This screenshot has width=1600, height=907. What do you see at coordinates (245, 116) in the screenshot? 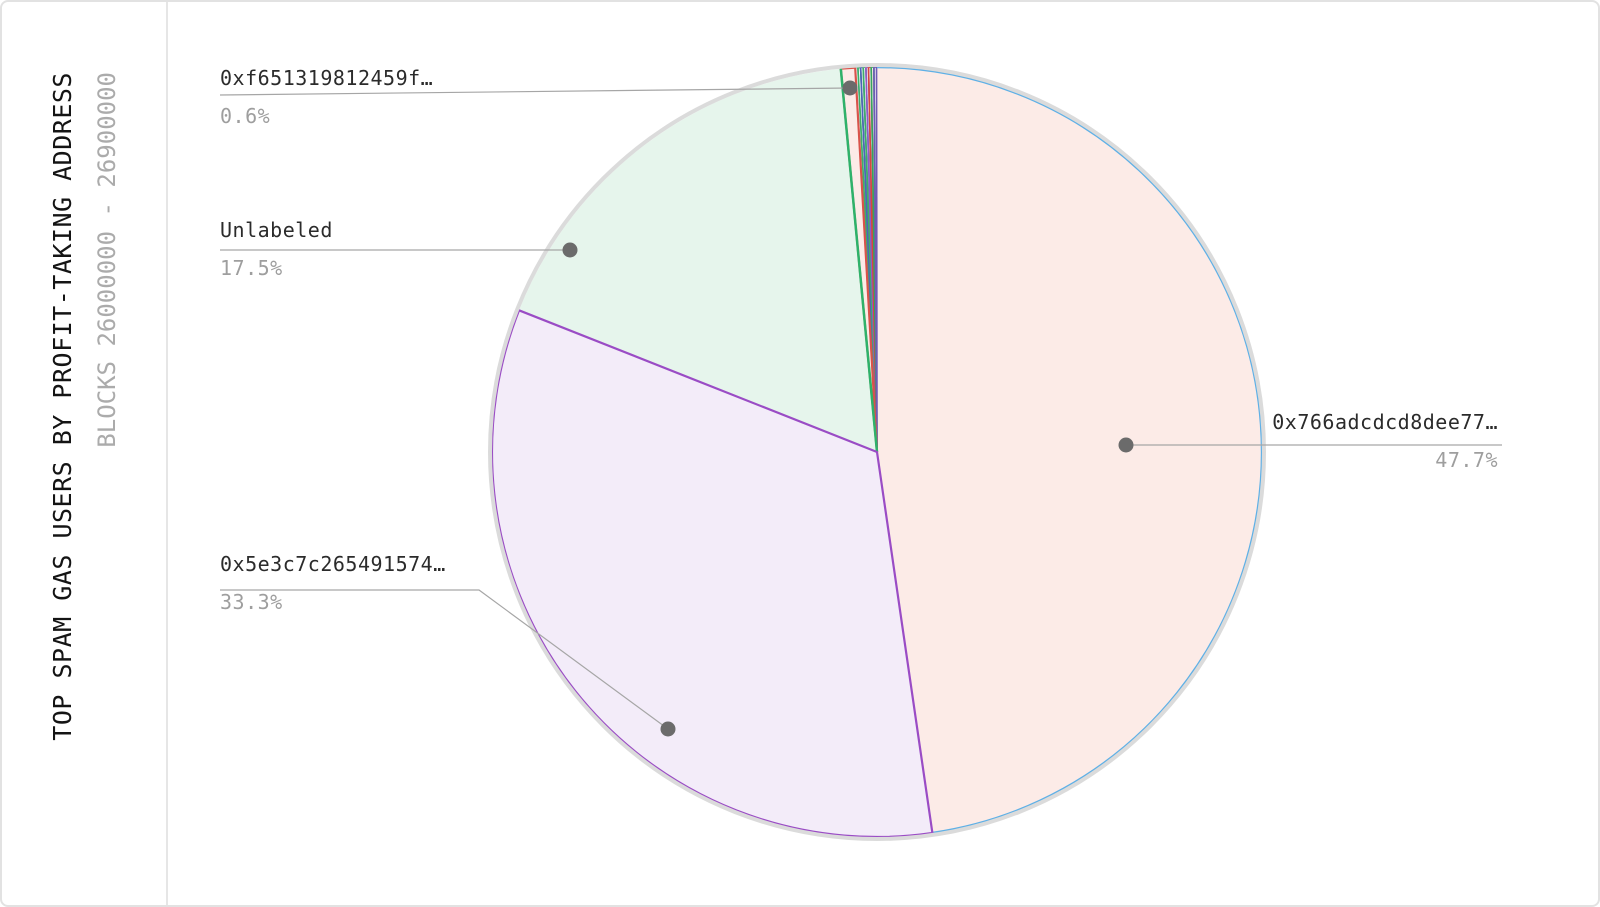
I see `callout-percent: 0.6%` at bounding box center [245, 116].